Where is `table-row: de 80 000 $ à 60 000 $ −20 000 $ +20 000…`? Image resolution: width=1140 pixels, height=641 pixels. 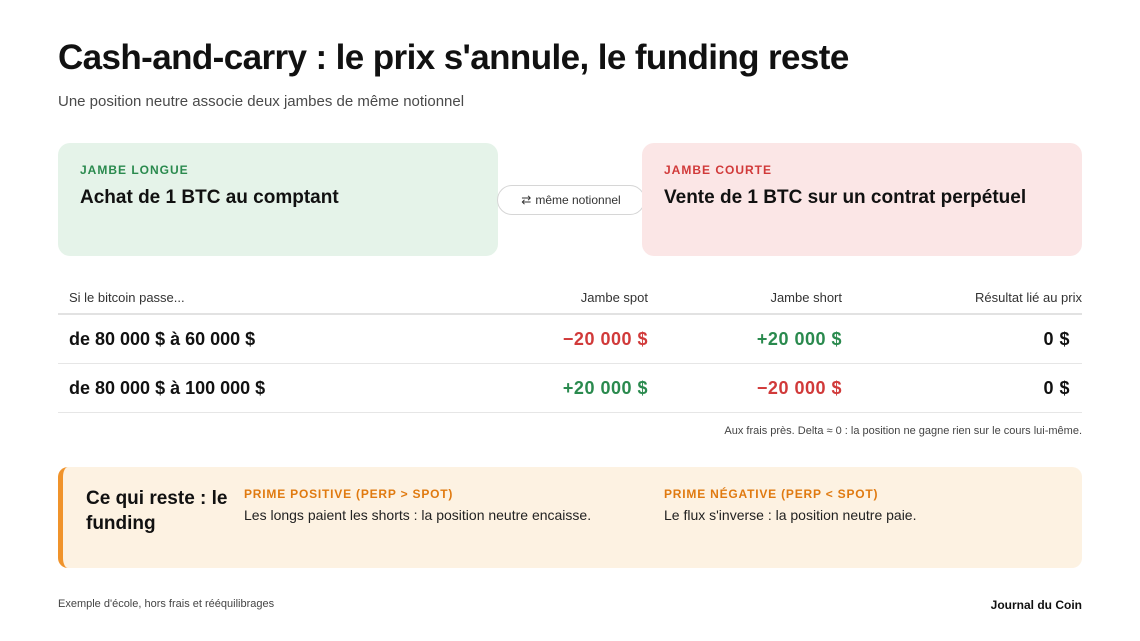
table-row: de 80 000 $ à 60 000 $ −20 000 $ +20 000… is located at coordinates (570, 339).